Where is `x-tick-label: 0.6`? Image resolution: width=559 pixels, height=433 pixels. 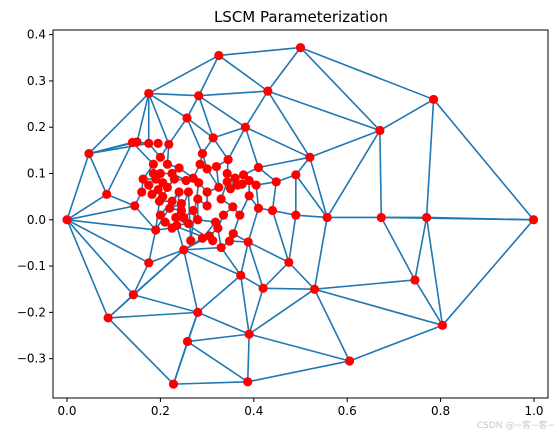
x-tick-label: 0.6 is located at coordinates (347, 411).